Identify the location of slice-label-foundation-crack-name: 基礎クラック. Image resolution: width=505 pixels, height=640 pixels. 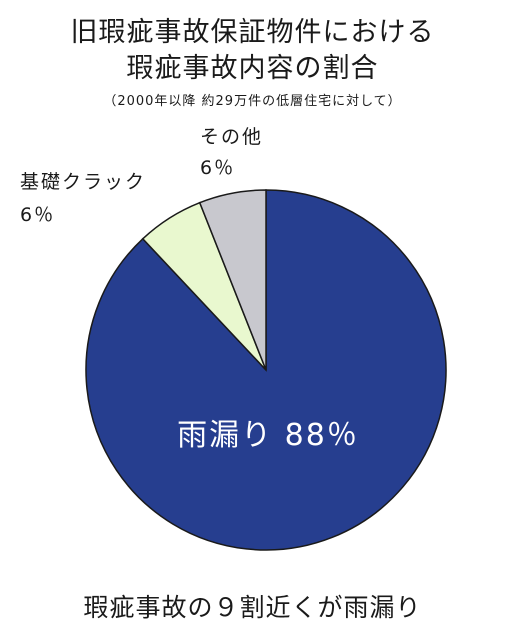
(83, 182).